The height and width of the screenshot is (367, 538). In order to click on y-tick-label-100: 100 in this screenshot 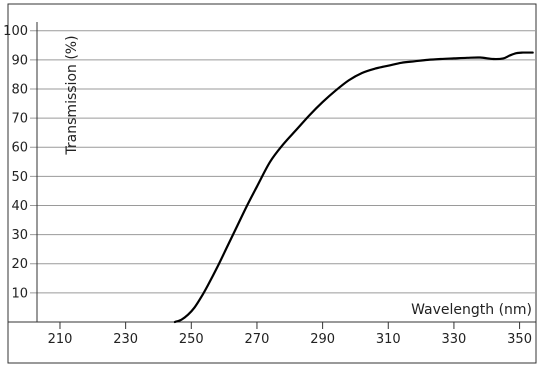, I will do `click(15, 31)`.